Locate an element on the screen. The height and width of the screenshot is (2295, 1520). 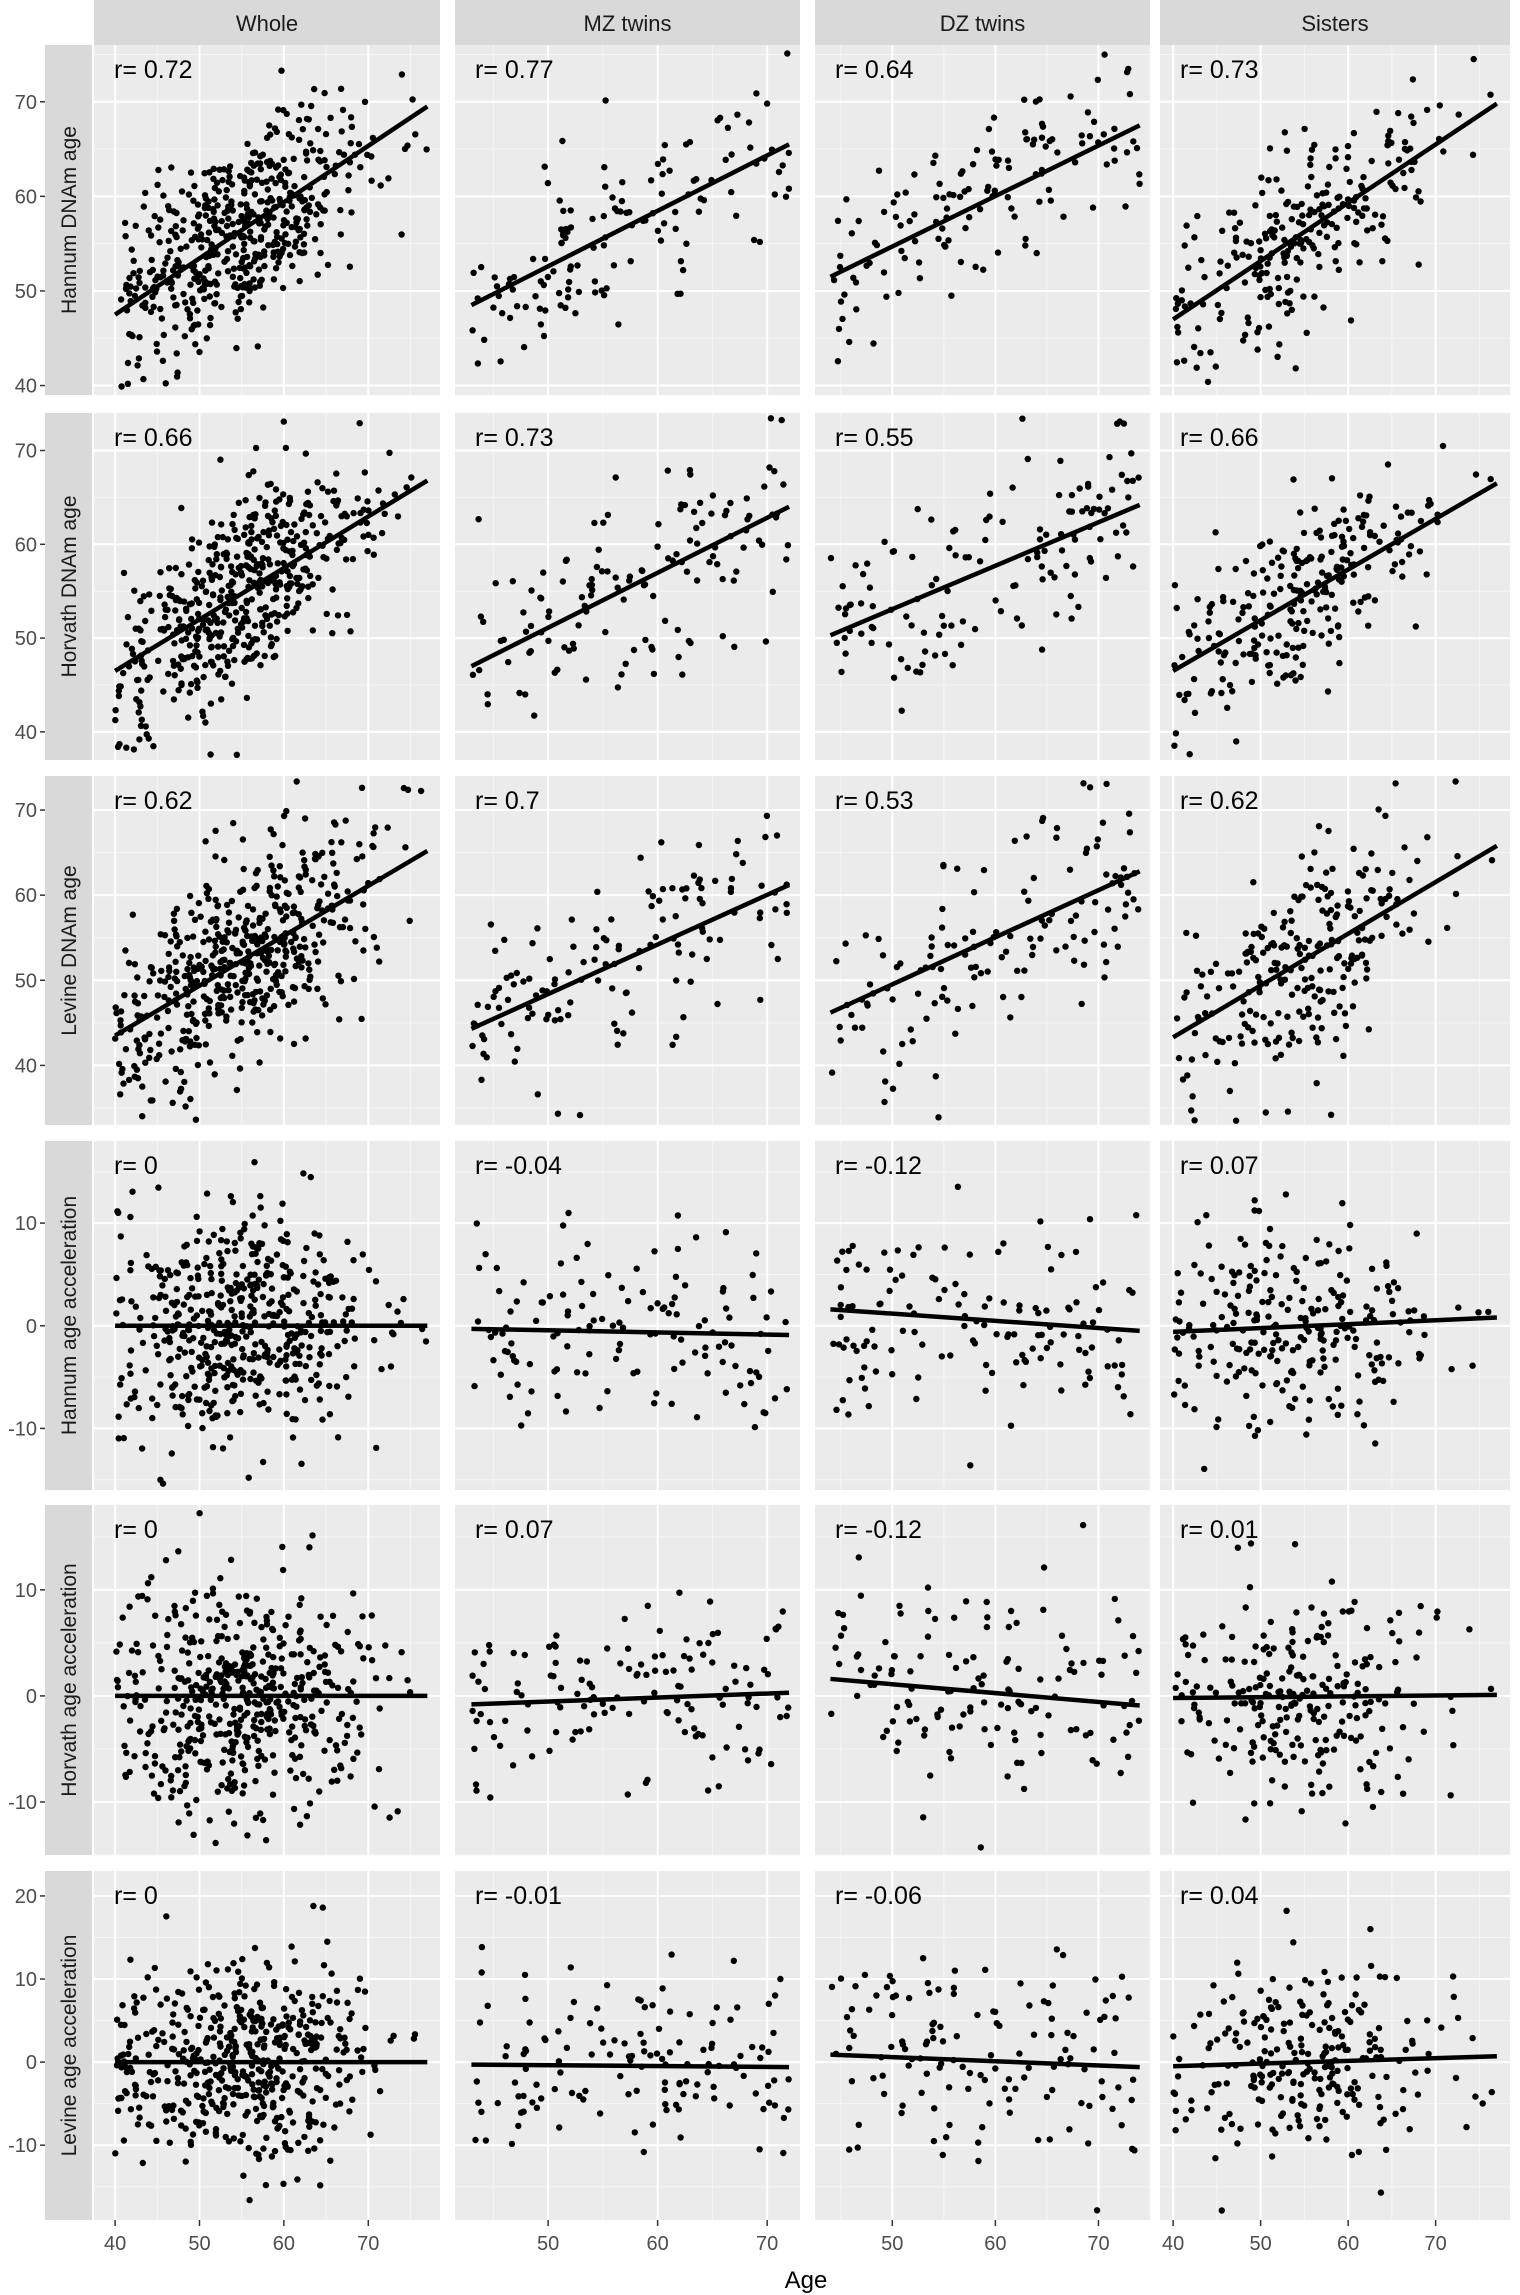
y-tick-label-1-1: 50 is located at coordinates (26, 639).